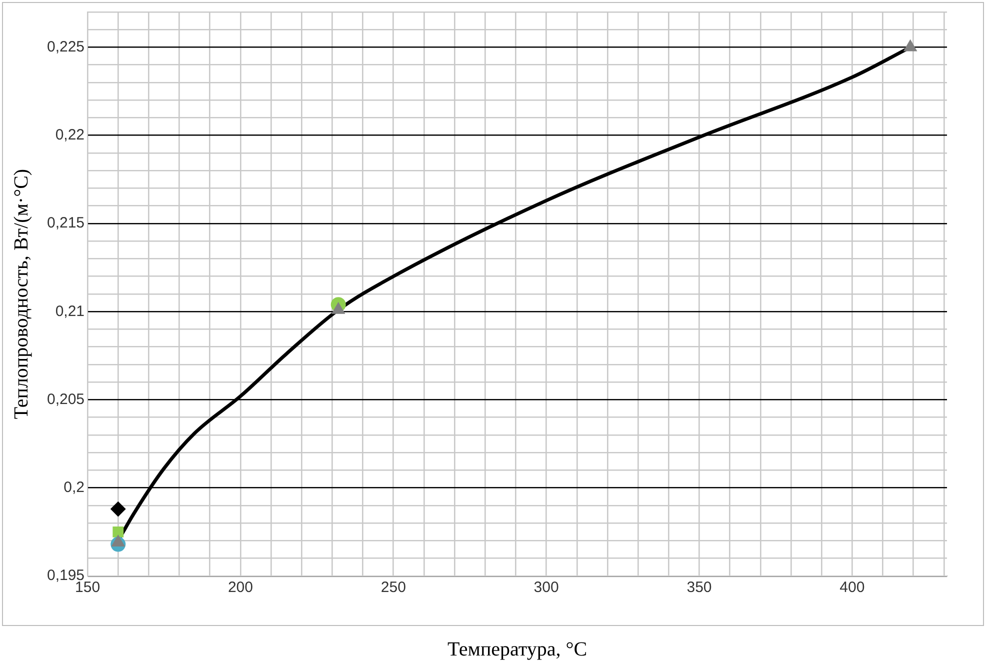  I want to click on y-tick-label: 0,2, so click(74, 487).